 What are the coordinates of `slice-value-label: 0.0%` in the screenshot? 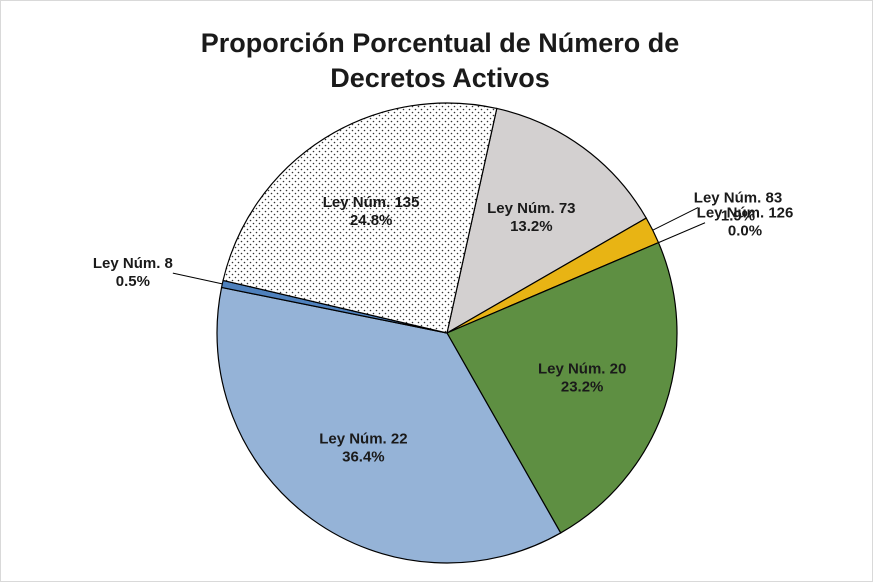 It's located at (745, 231).